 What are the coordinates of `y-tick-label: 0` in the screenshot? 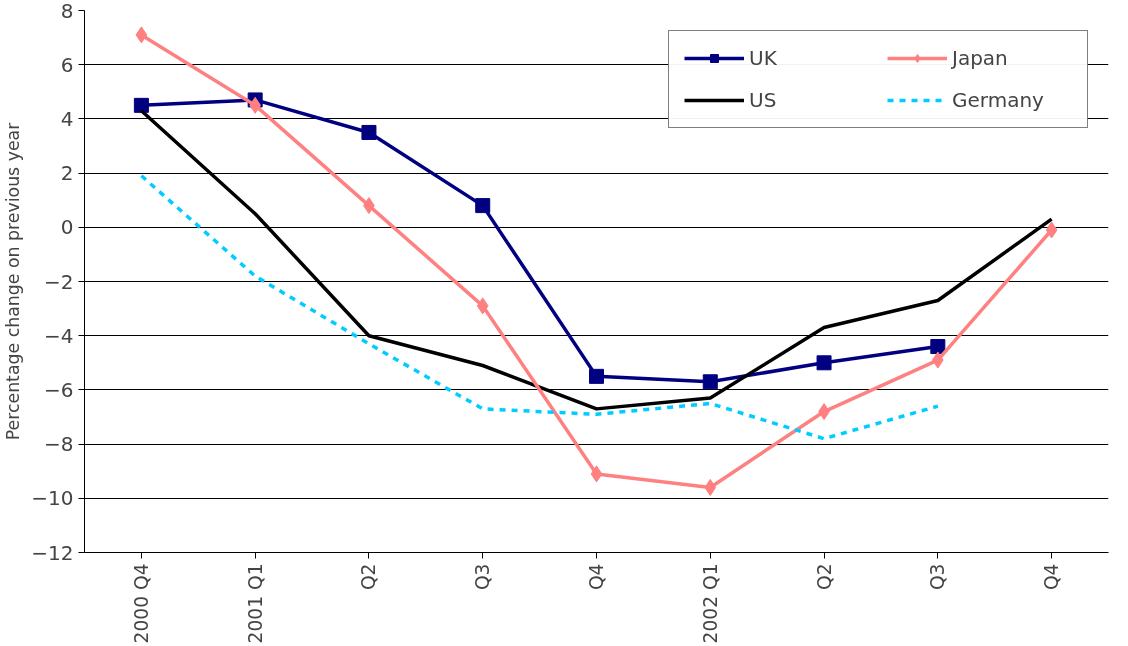 It's located at (67, 227).